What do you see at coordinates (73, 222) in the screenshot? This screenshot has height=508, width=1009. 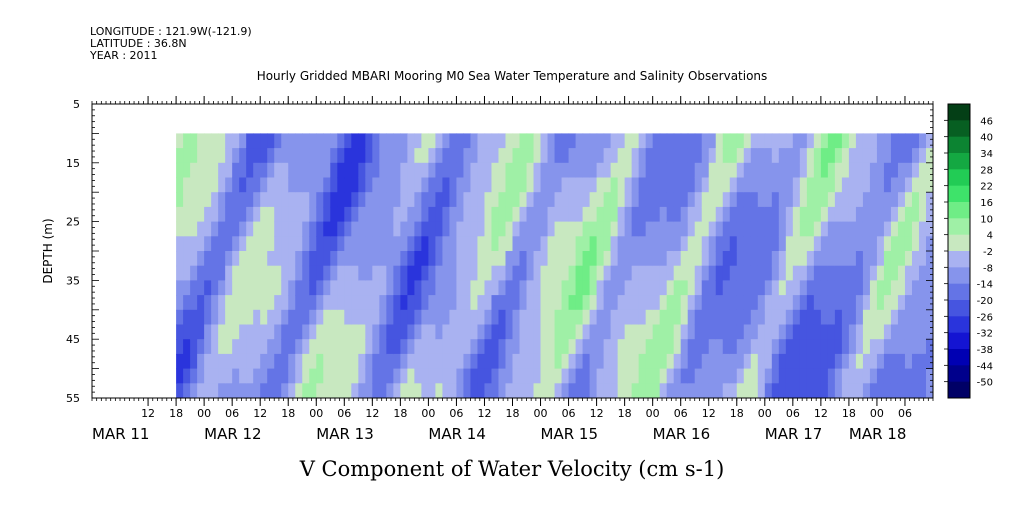 I see `y-tick-label: 25` at bounding box center [73, 222].